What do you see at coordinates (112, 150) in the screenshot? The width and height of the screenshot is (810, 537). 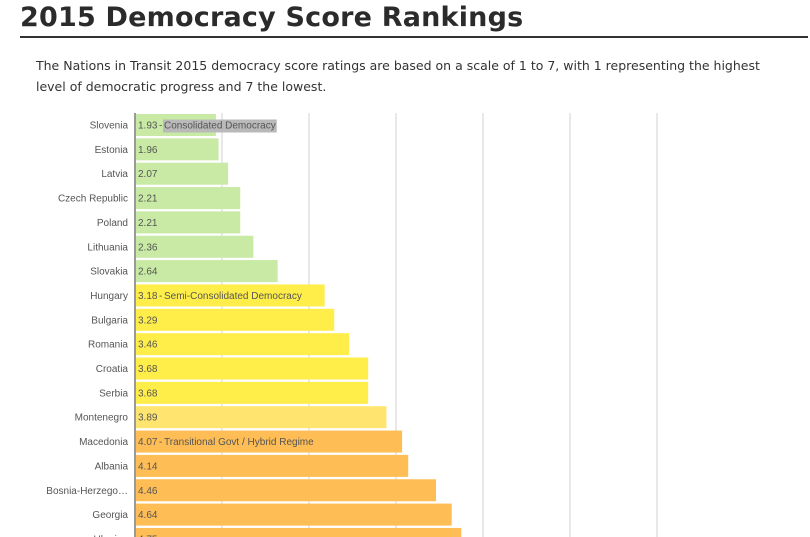 I see `country-label: Estonia` at bounding box center [112, 150].